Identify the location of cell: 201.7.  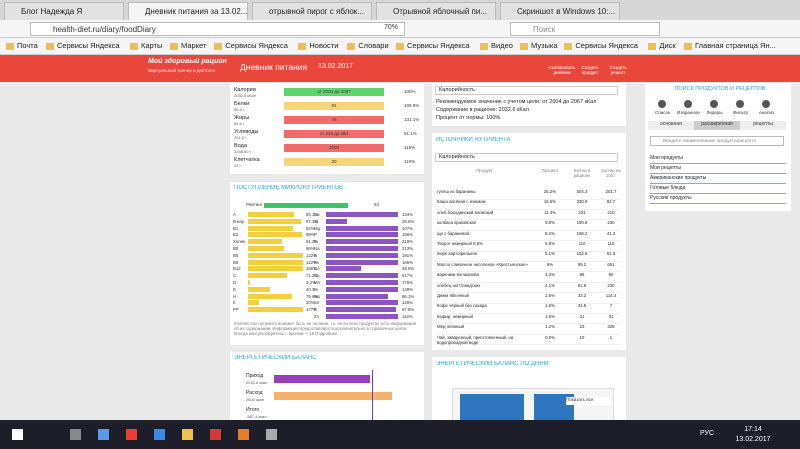
(611, 191).